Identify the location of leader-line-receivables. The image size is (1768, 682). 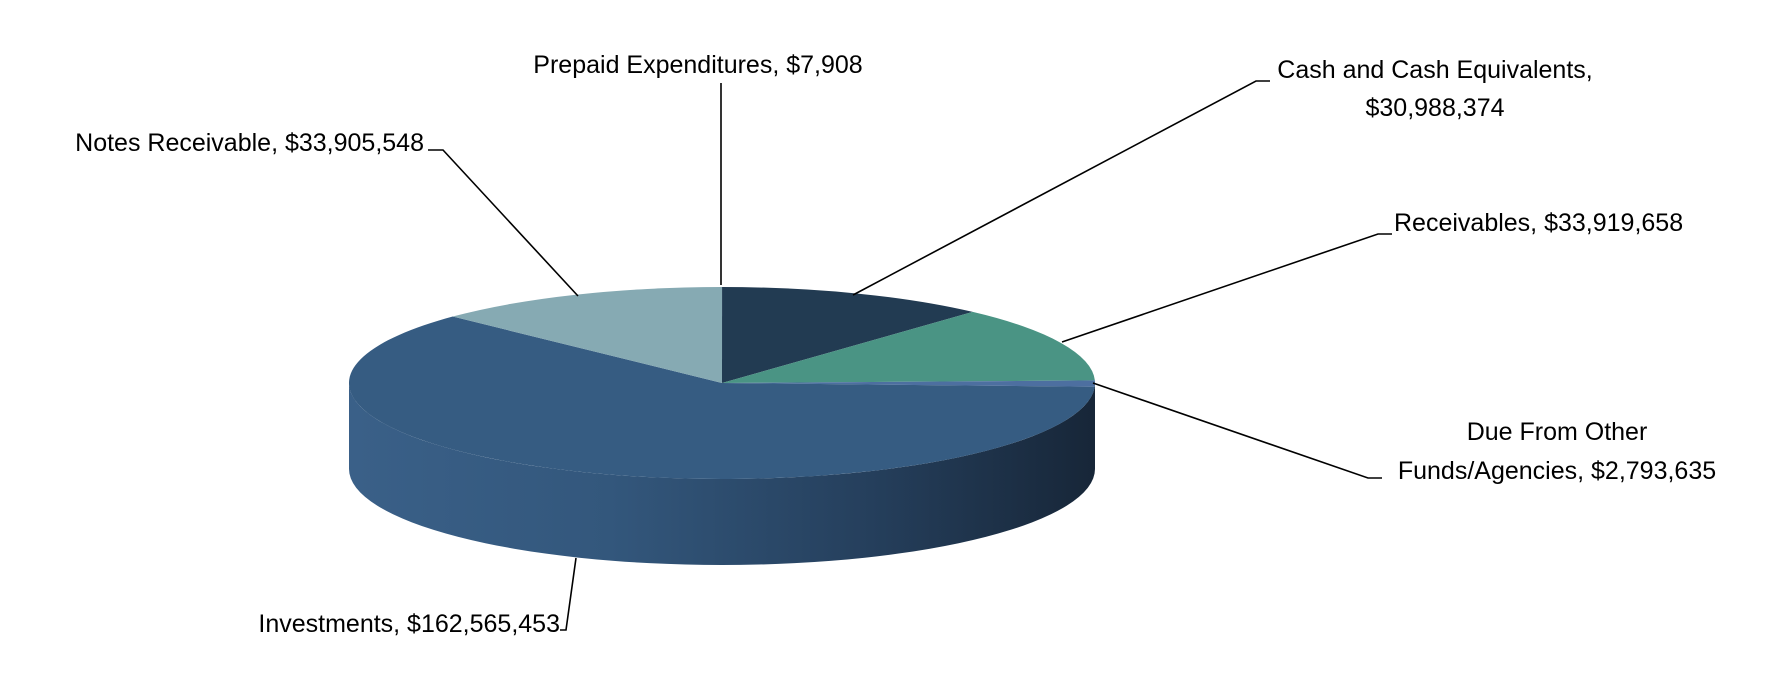
(1226, 288).